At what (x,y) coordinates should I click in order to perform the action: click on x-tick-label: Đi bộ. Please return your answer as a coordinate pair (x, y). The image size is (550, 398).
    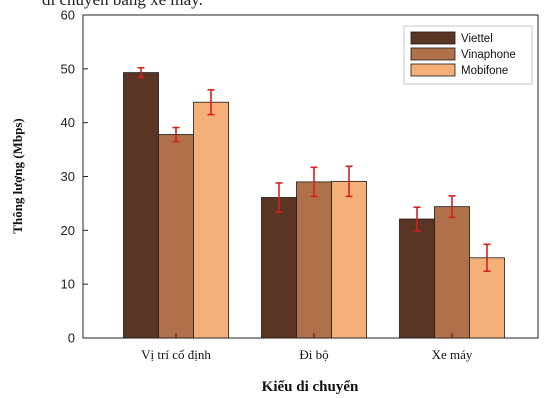
    Looking at the image, I should click on (313, 354).